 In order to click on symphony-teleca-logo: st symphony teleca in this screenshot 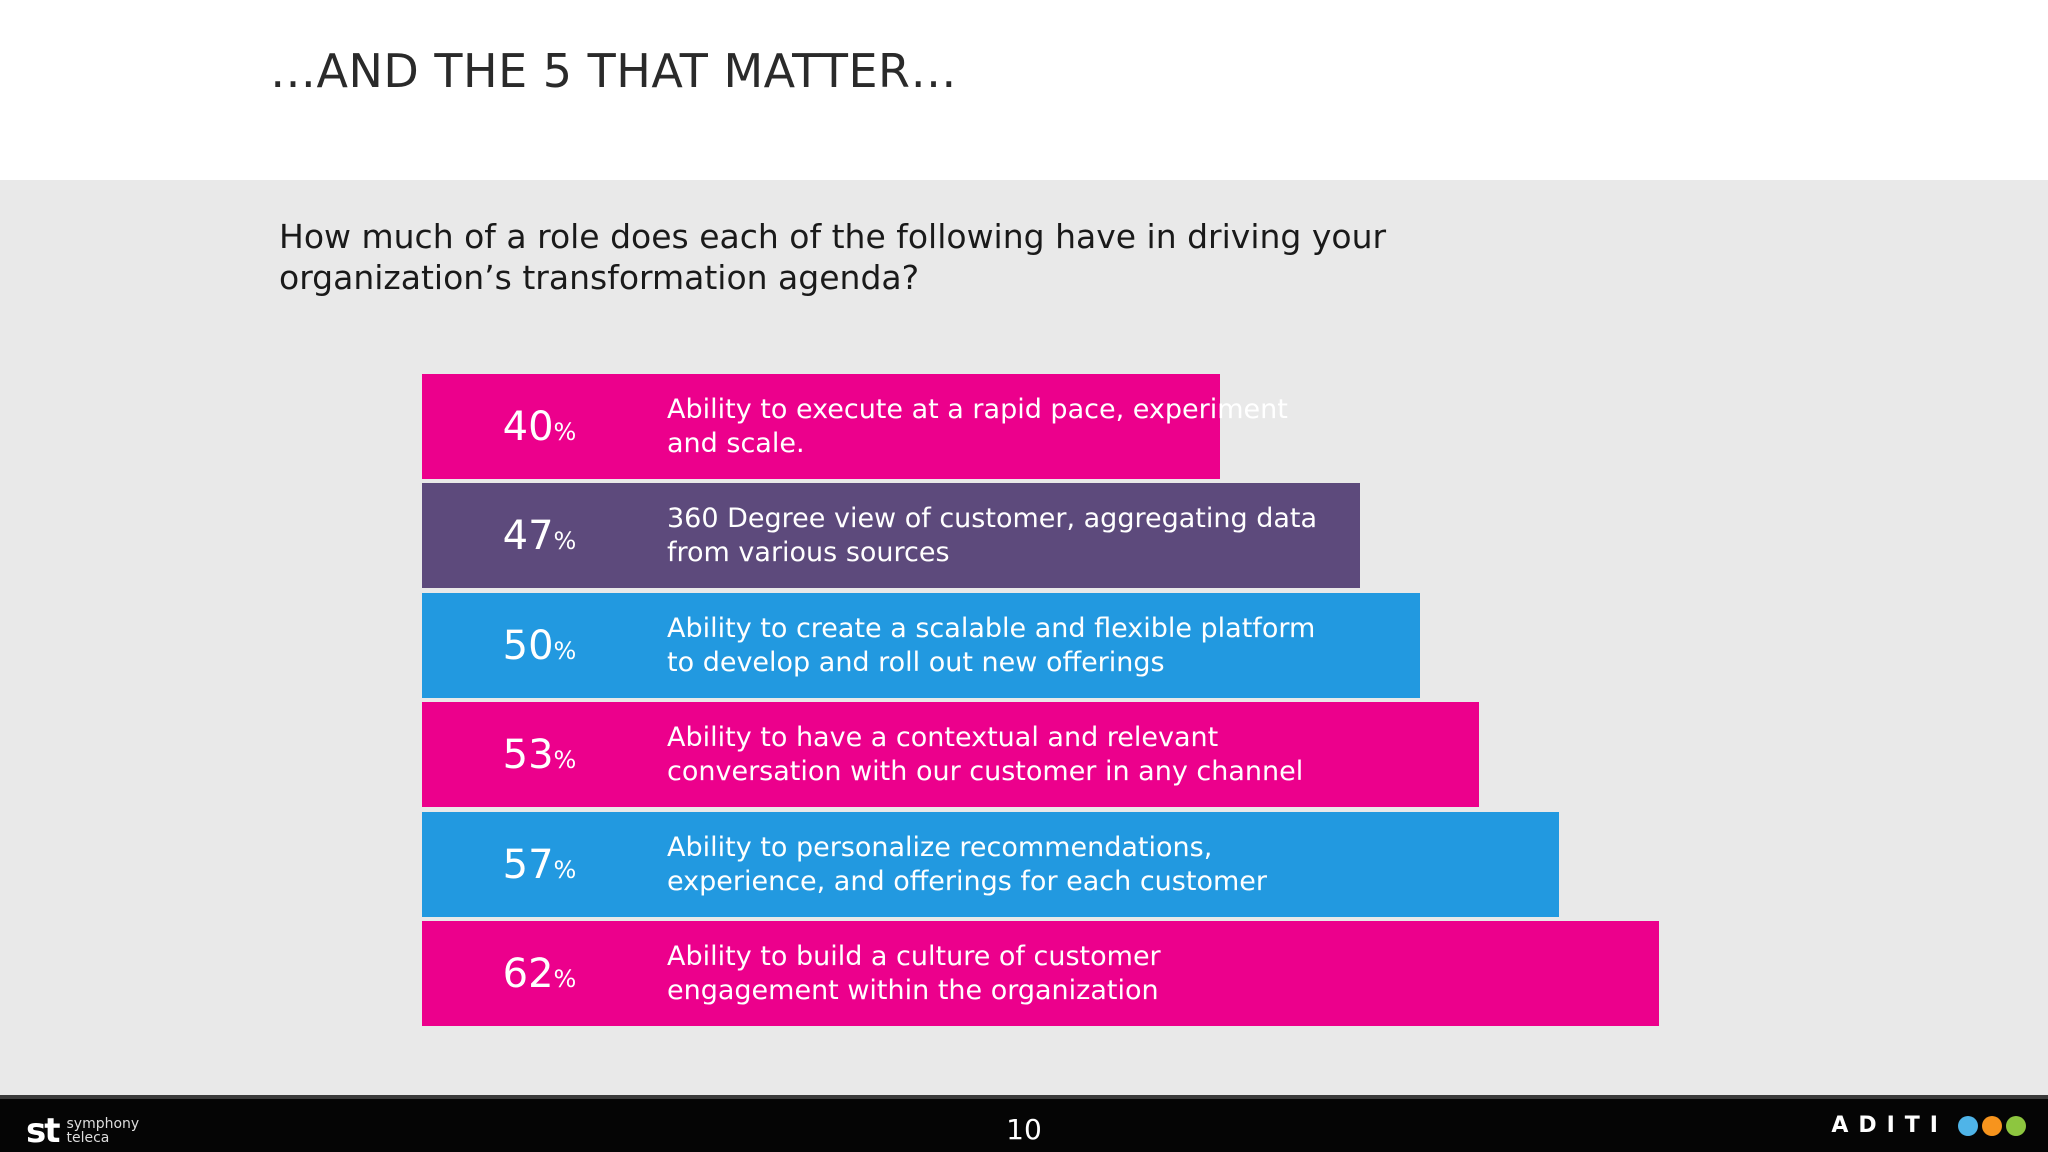, I will do `click(82, 1131)`.